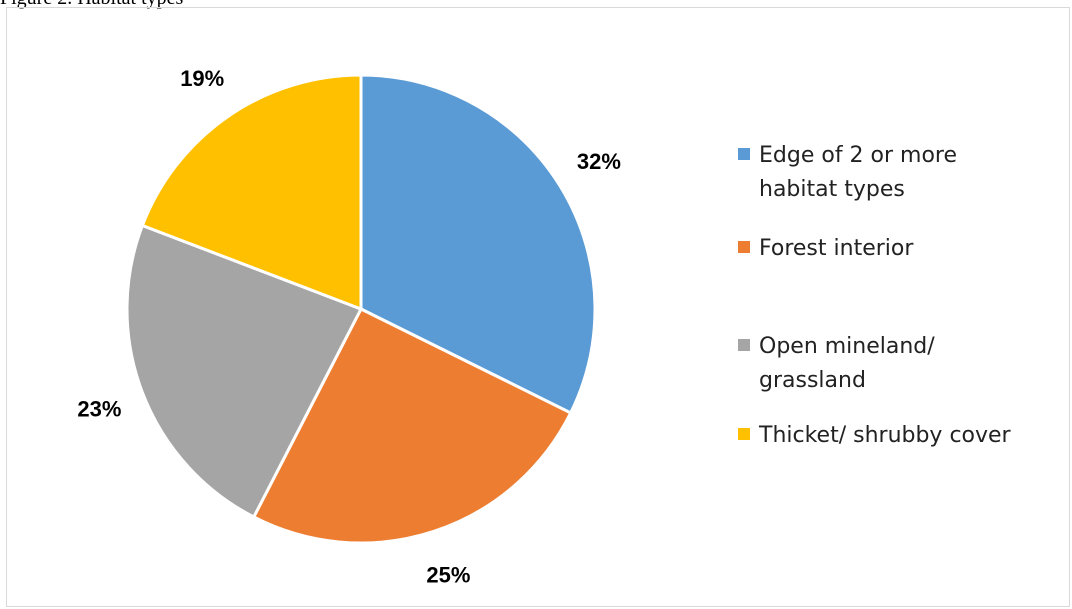 This screenshot has height=609, width=1072. I want to click on legend-item-edge-of-2-or-more-habitat-types: Edge of 2 or more habitat types, so click(847, 172).